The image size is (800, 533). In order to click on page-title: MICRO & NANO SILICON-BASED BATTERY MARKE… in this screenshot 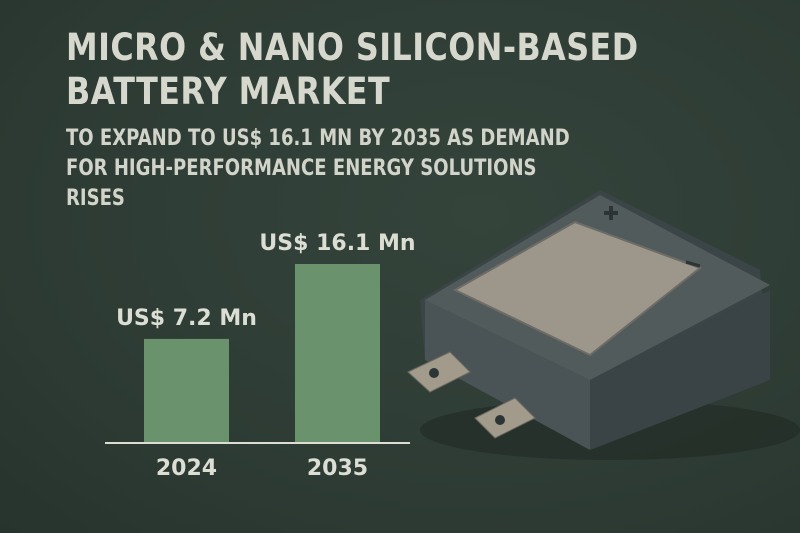, I will do `click(352, 70)`.